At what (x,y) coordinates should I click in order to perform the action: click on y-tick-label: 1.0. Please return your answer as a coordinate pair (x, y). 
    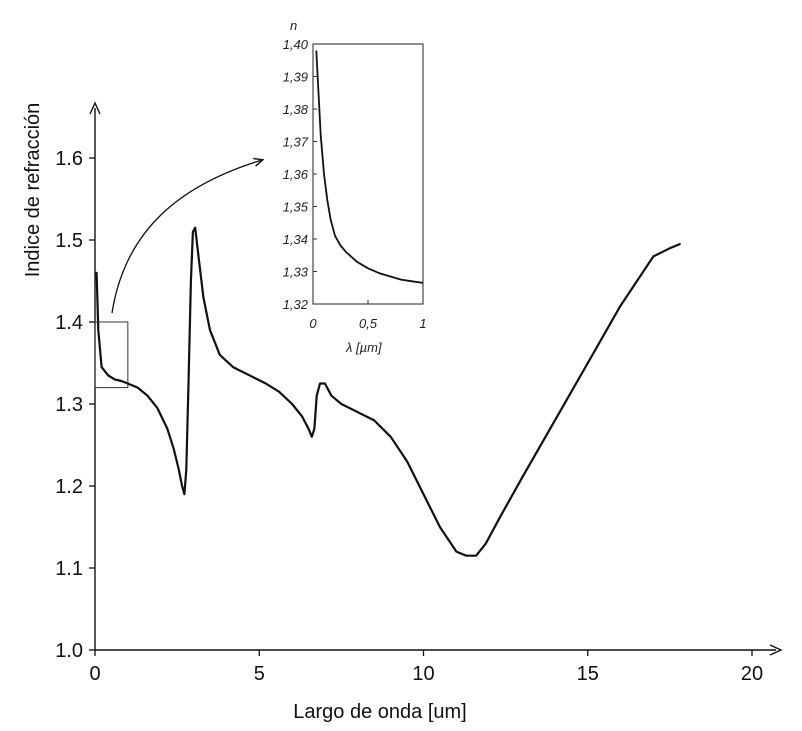
    Looking at the image, I should click on (69, 651).